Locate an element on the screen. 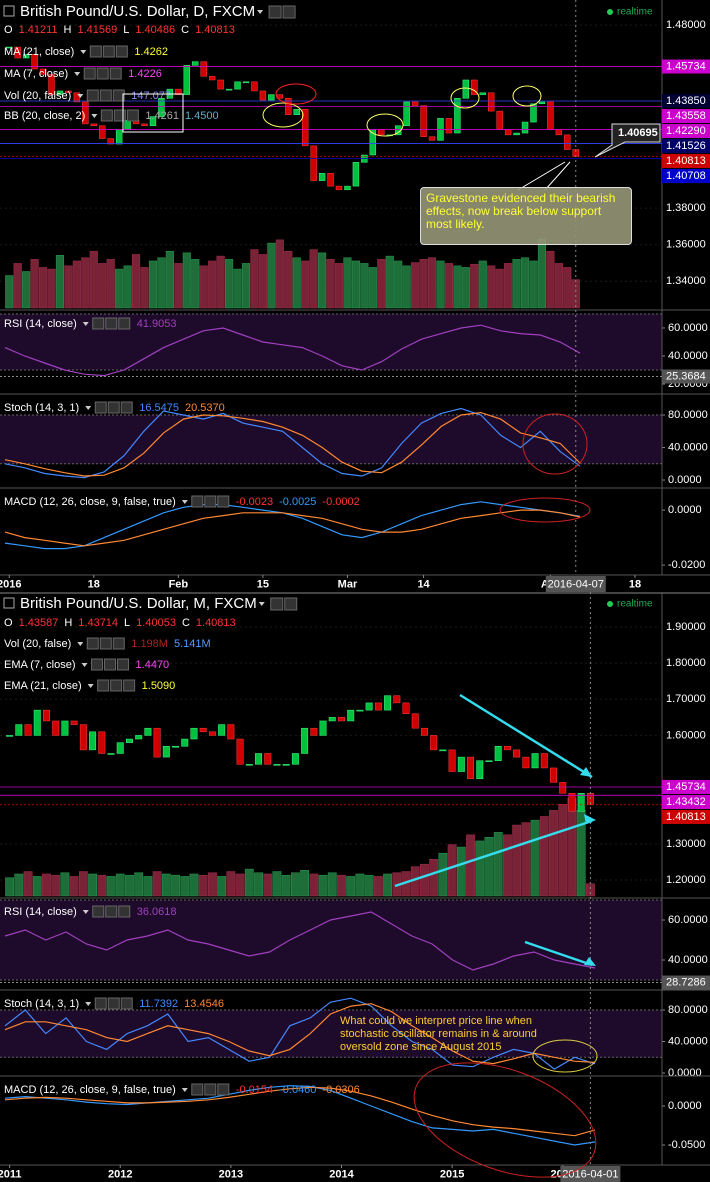 This screenshot has width=710, height=1182. legend-text: 1.40813 is located at coordinates (216, 623).